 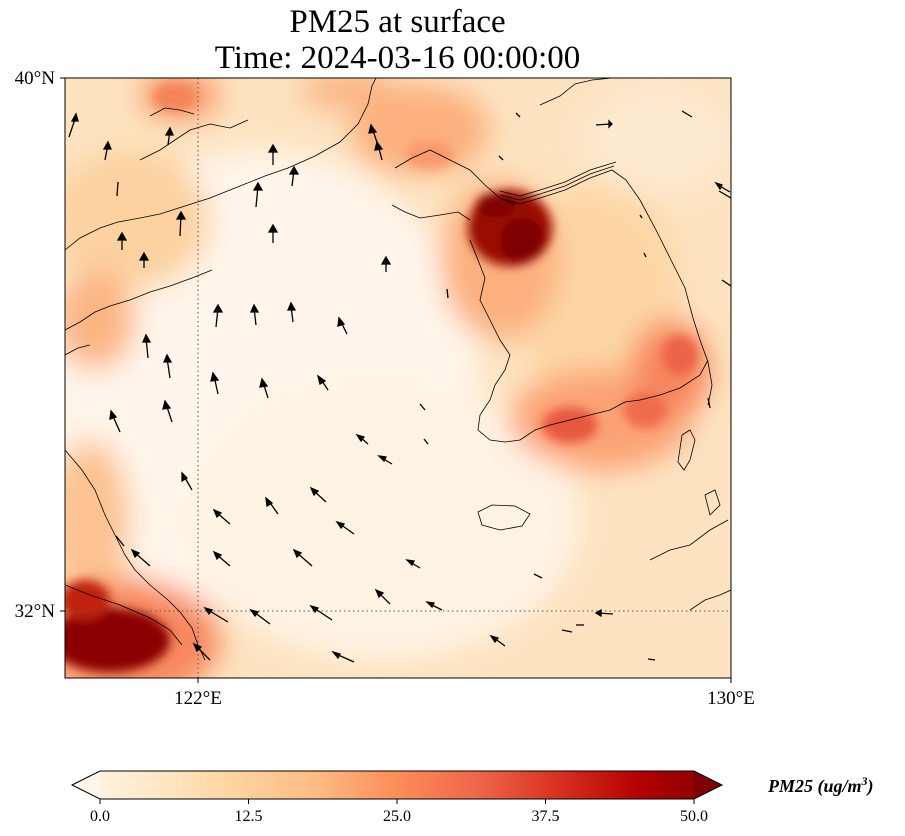 I want to click on colorbar: 0.0 12.5 25.0 37.5 50.0, so click(x=397, y=797).